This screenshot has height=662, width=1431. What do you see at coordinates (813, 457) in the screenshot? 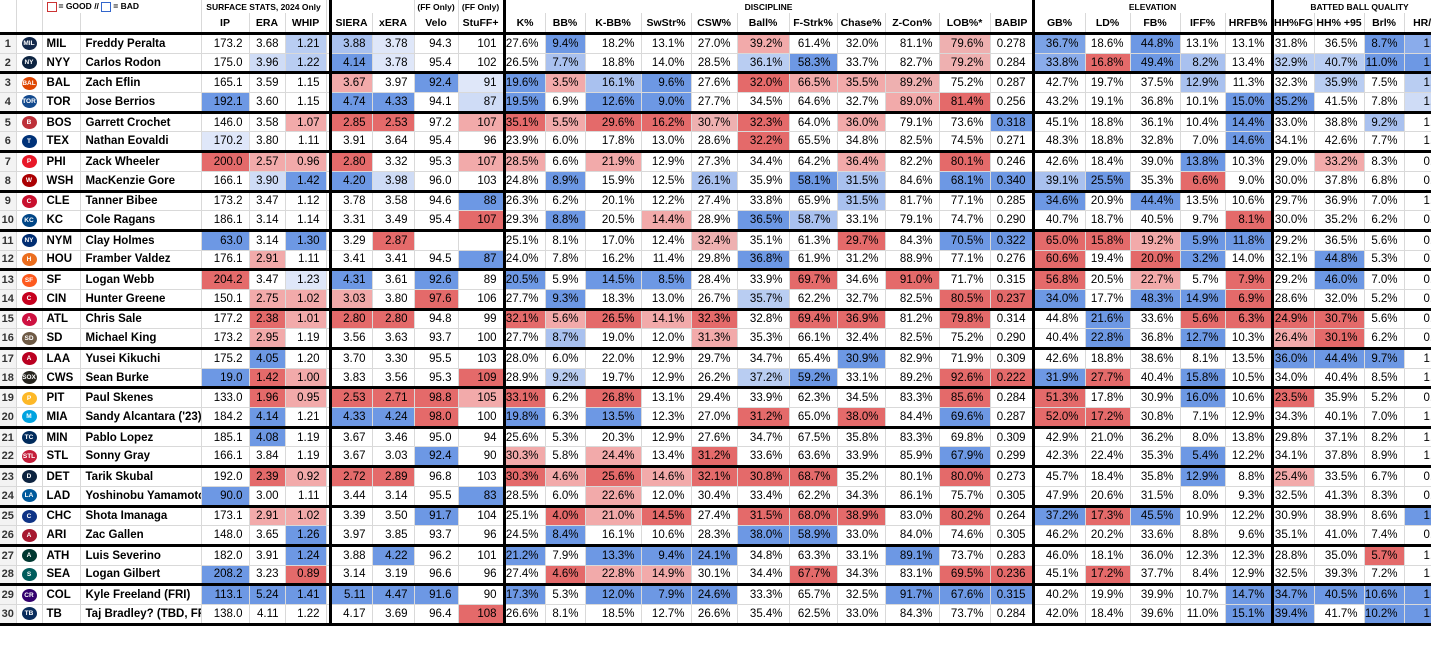
I see `stat-cell: 63.6%` at bounding box center [813, 457].